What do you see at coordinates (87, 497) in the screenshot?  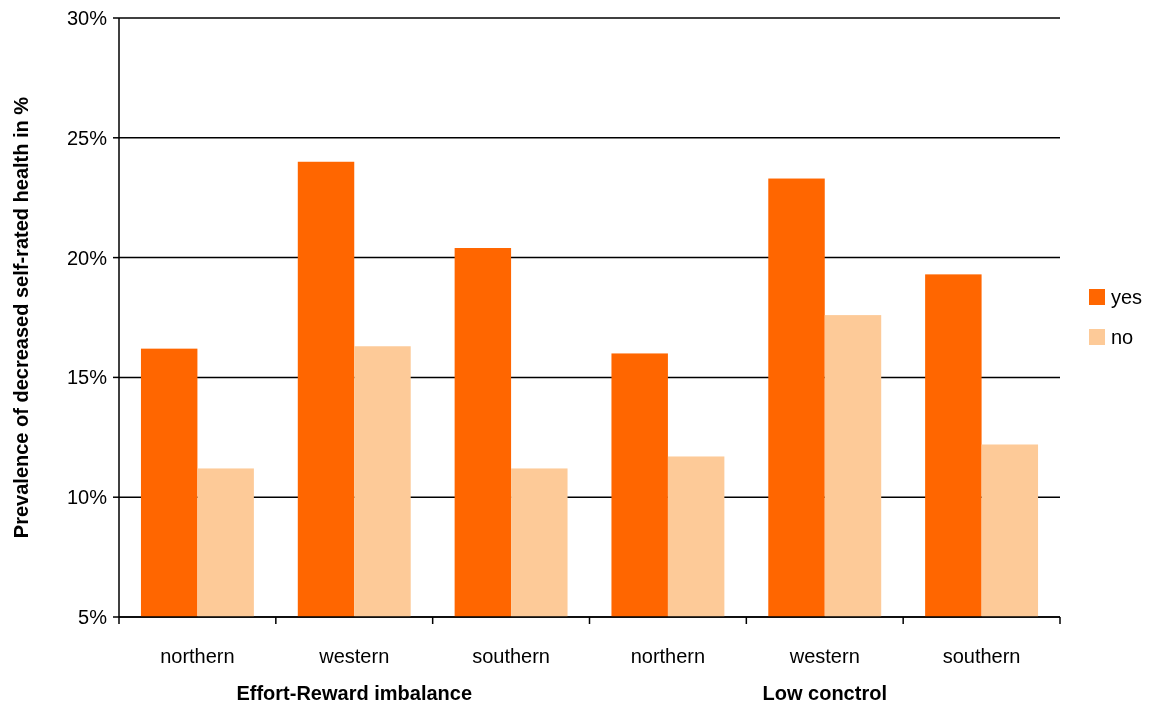 I see `y-tick-label: 10%` at bounding box center [87, 497].